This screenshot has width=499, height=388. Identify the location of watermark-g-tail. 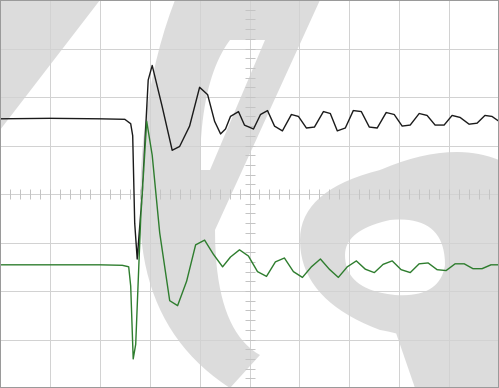
(432, 359).